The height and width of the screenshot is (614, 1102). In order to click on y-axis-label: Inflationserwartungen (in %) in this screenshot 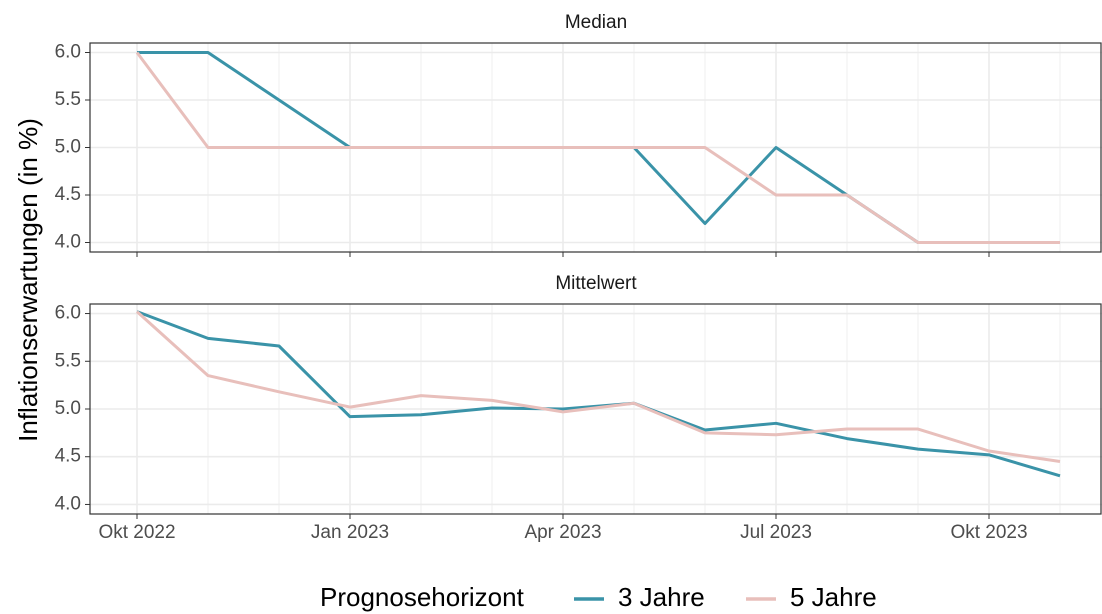, I will do `click(28, 280)`.